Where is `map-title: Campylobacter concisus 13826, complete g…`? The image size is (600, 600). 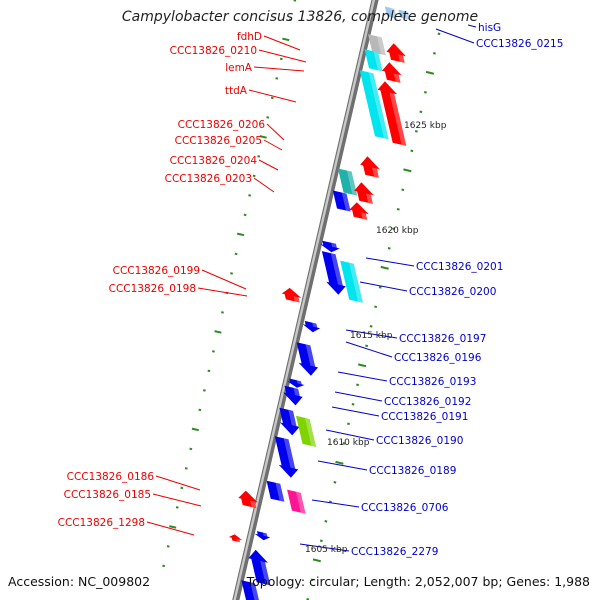
map-title: Campylobacter concisus 13826, complete g… is located at coordinates (300, 17).